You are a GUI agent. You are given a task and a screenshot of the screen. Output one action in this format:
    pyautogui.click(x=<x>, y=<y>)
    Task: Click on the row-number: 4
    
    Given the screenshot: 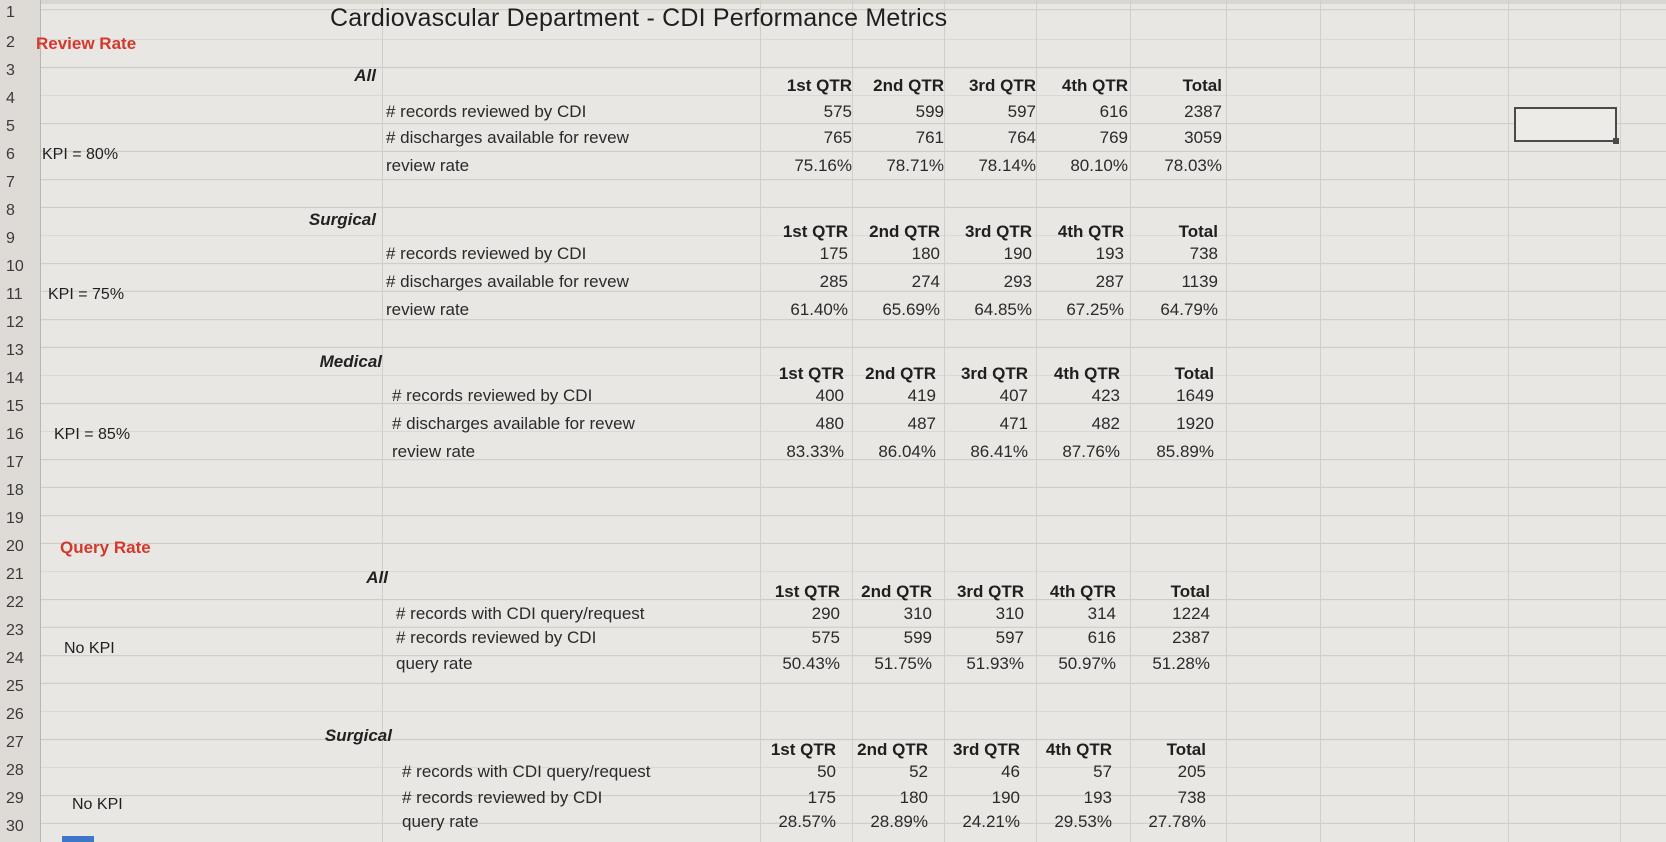 What is the action you would take?
    pyautogui.click(x=10, y=98)
    